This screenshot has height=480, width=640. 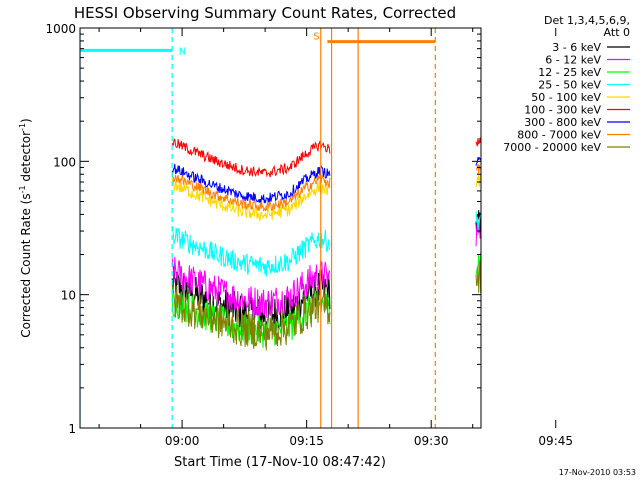 What do you see at coordinates (569, 72) in the screenshot?
I see `legend-label: 12 - 25 keV` at bounding box center [569, 72].